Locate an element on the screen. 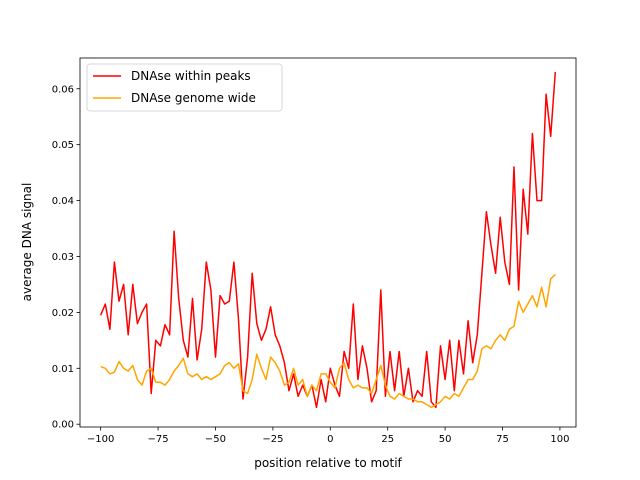 Image resolution: width=640 pixels, height=480 pixels. y-tick-label: 0.01 is located at coordinates (63, 369).